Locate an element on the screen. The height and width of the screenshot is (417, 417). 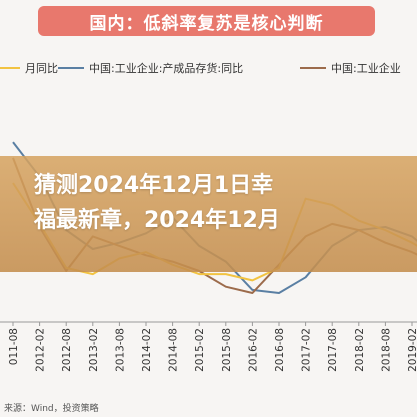
legend: 月同比 中国:工业企业:产成品存货:同比 中国:工业企业 is located at coordinates (208, 69).